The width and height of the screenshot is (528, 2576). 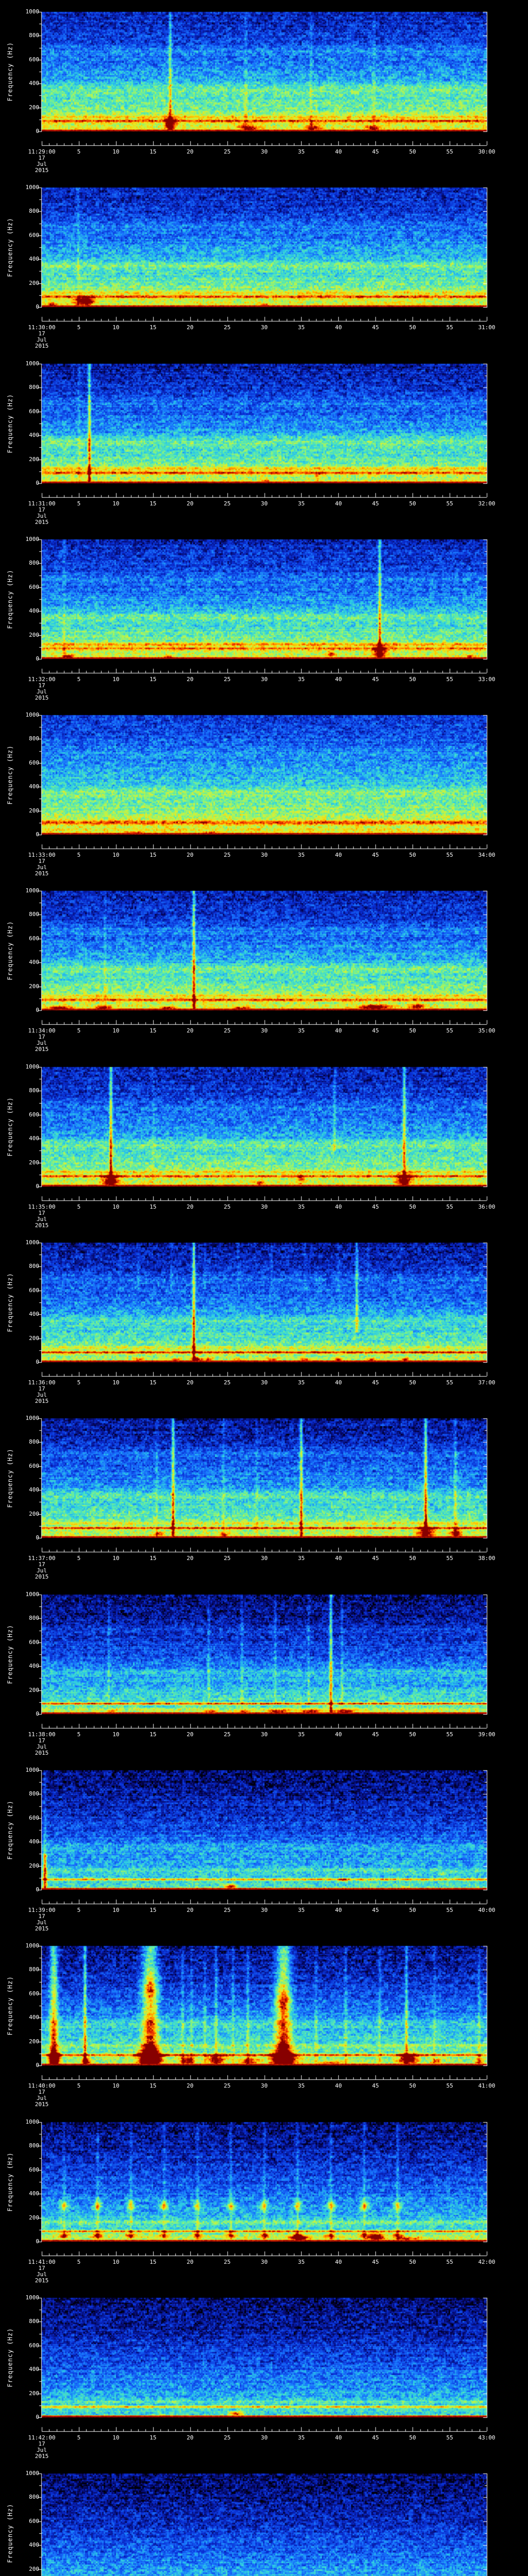 I want to click on end-time-label: 33:00, so click(x=487, y=679).